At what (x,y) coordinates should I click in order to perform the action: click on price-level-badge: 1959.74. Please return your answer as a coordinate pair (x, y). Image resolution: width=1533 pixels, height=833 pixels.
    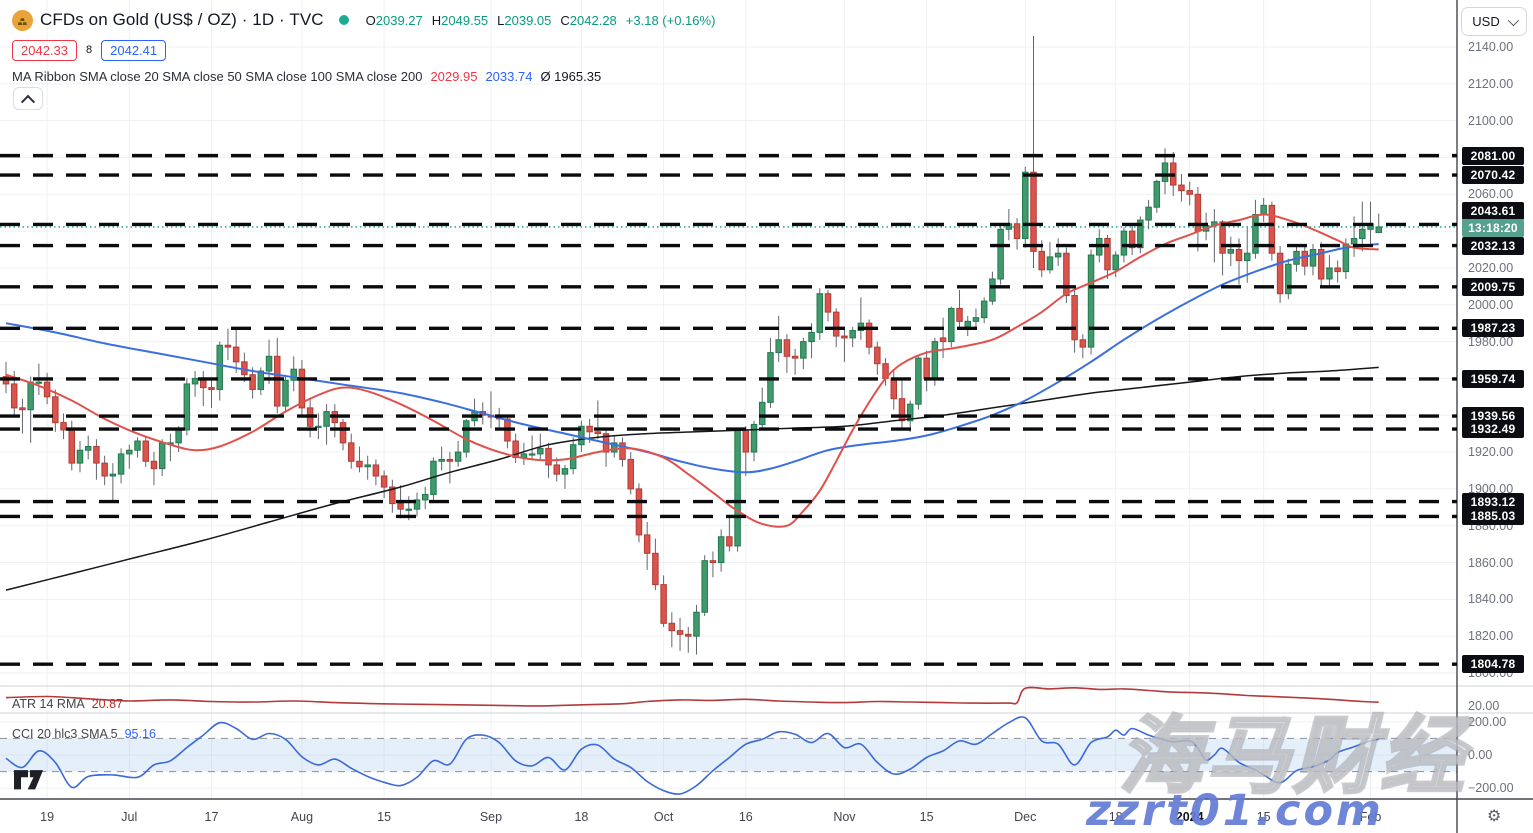
    Looking at the image, I should click on (1493, 378).